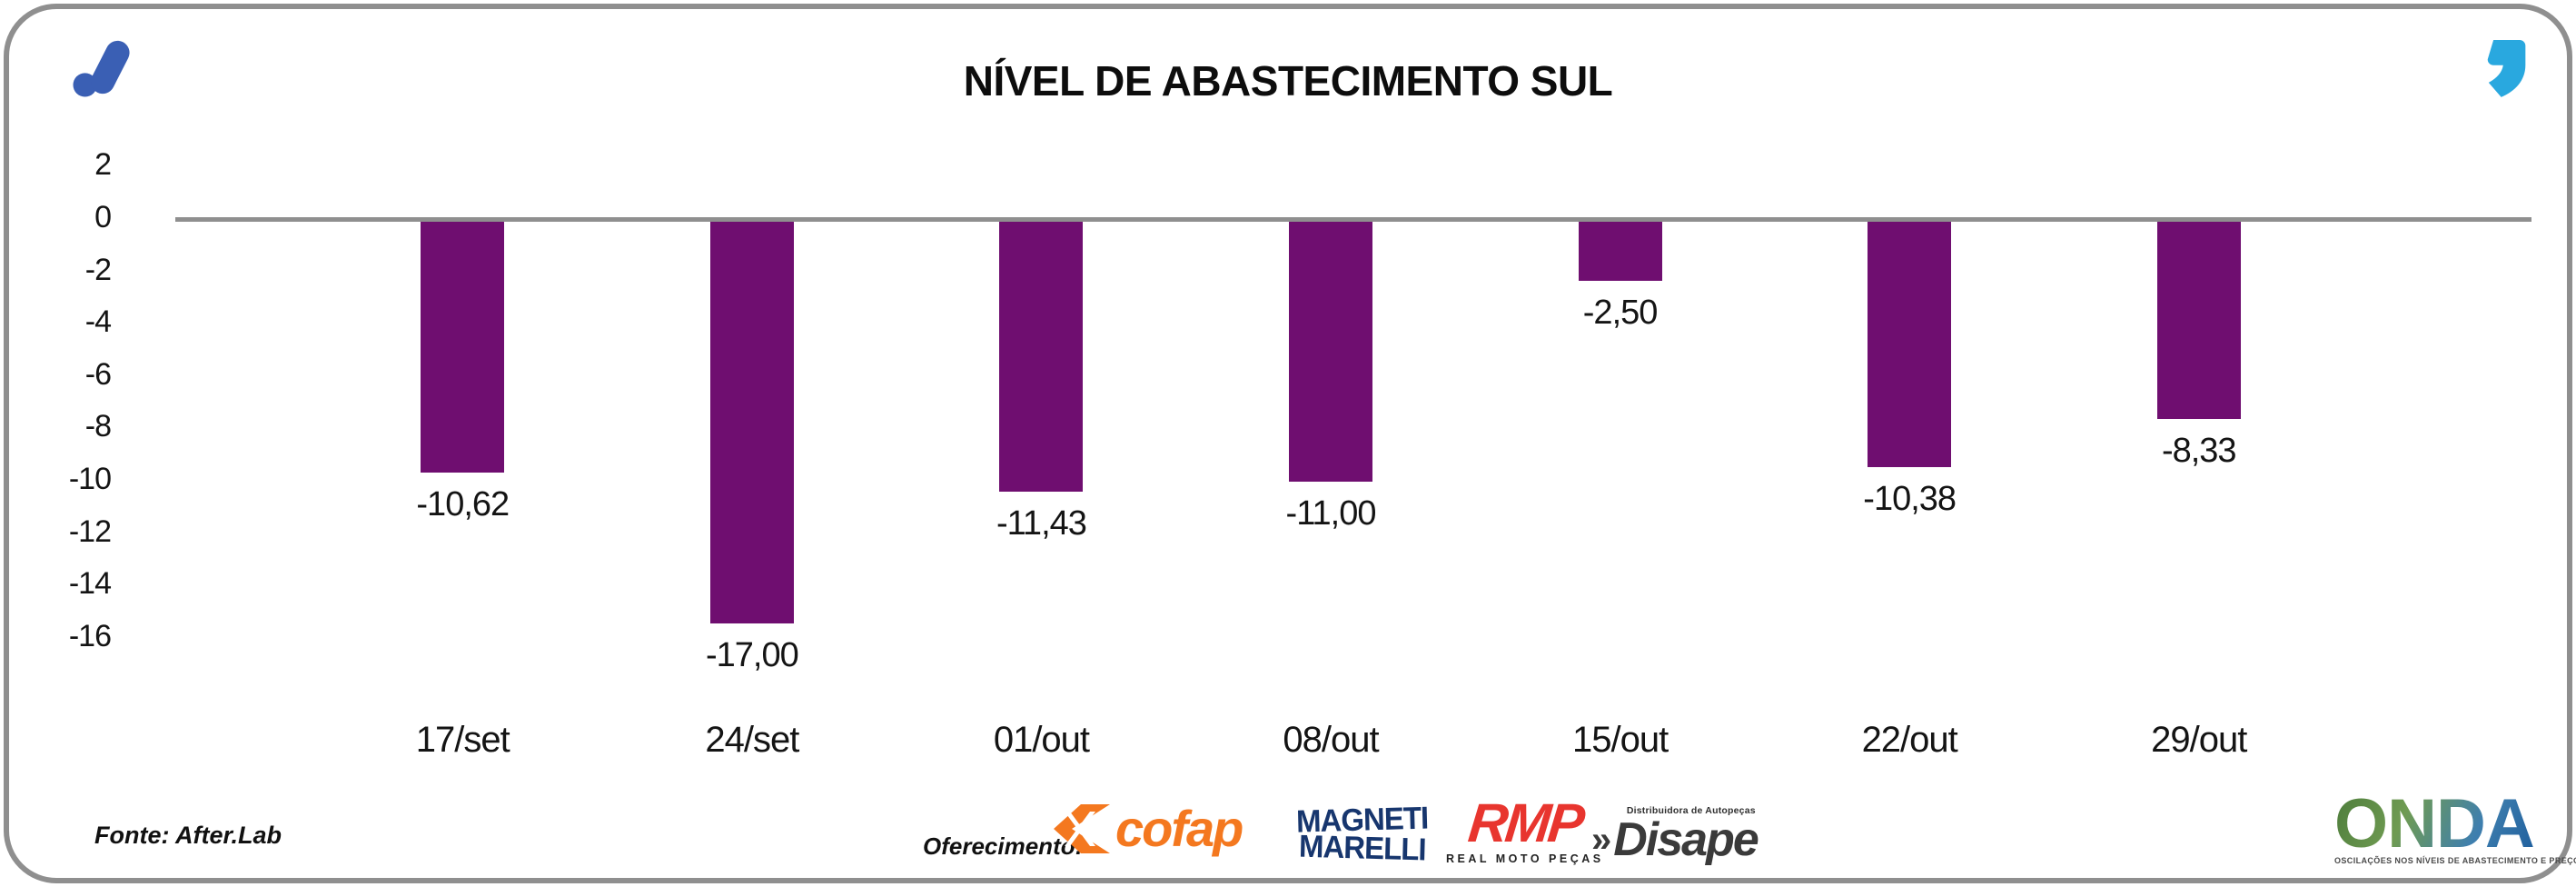 This screenshot has height=887, width=2576. What do you see at coordinates (1362, 847) in the screenshot?
I see `magneti-line2: MARELLI` at bounding box center [1362, 847].